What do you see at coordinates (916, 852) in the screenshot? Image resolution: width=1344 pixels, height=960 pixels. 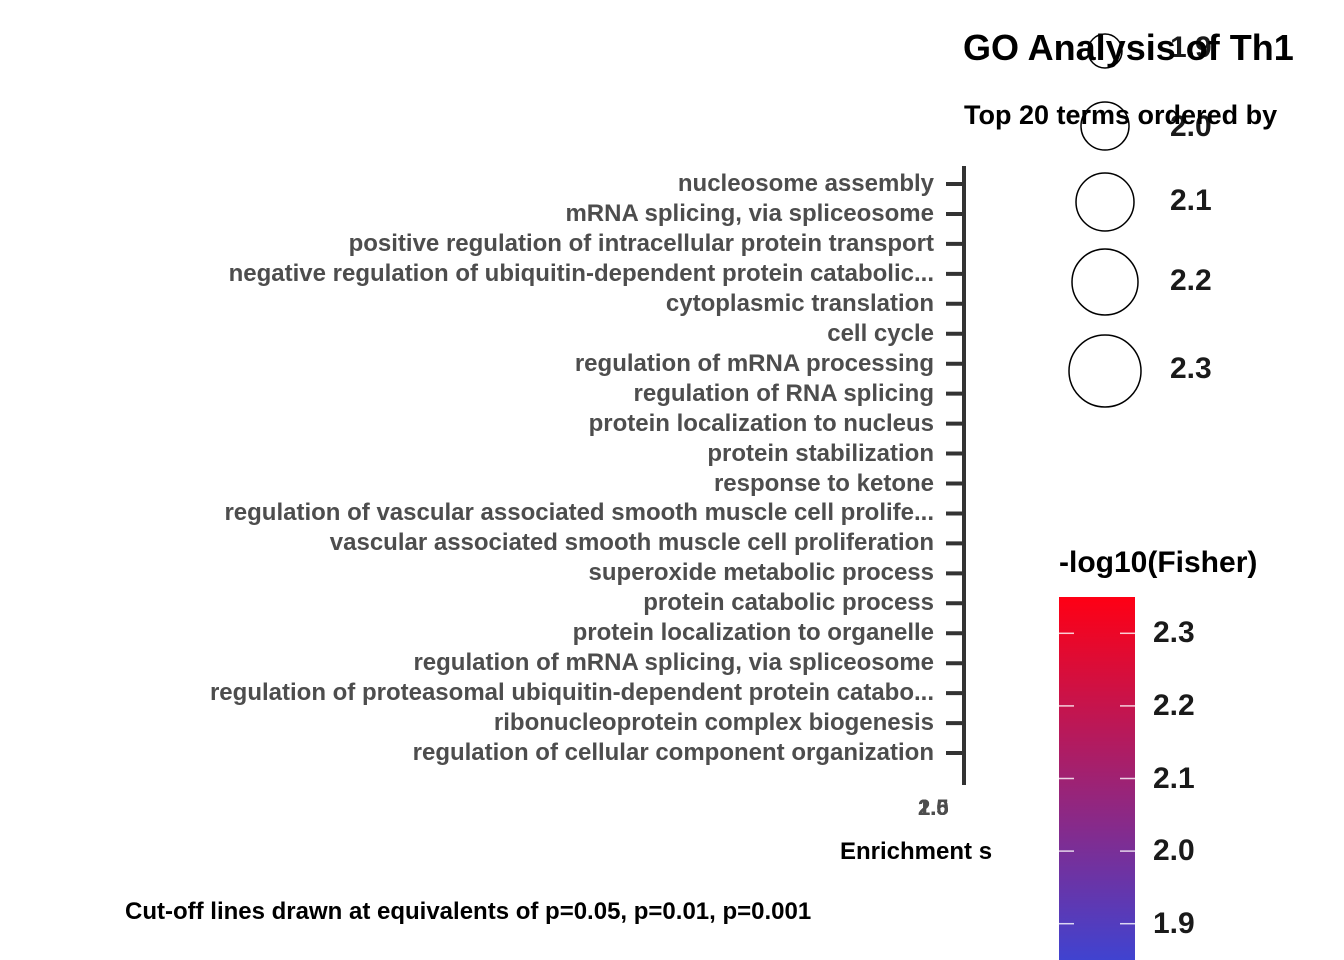 I see `x-axis-label: Enrichment s` at bounding box center [916, 852].